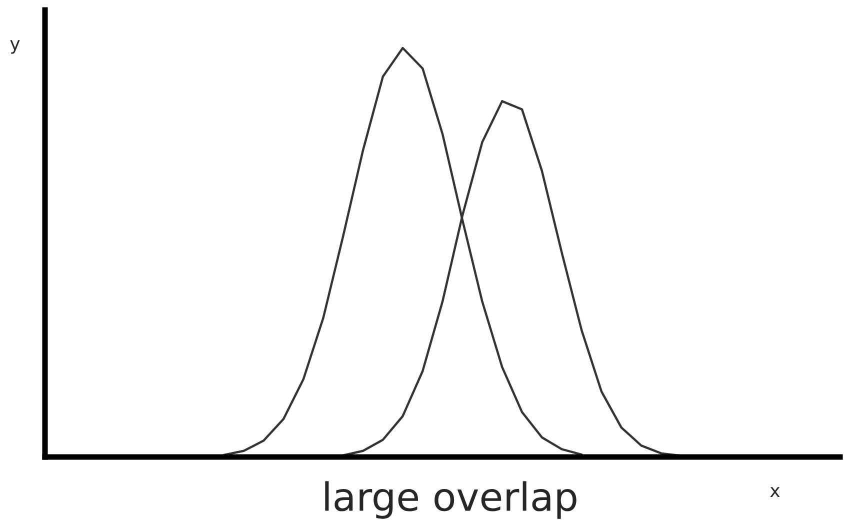  I want to click on text: large overlap, so click(450, 500).